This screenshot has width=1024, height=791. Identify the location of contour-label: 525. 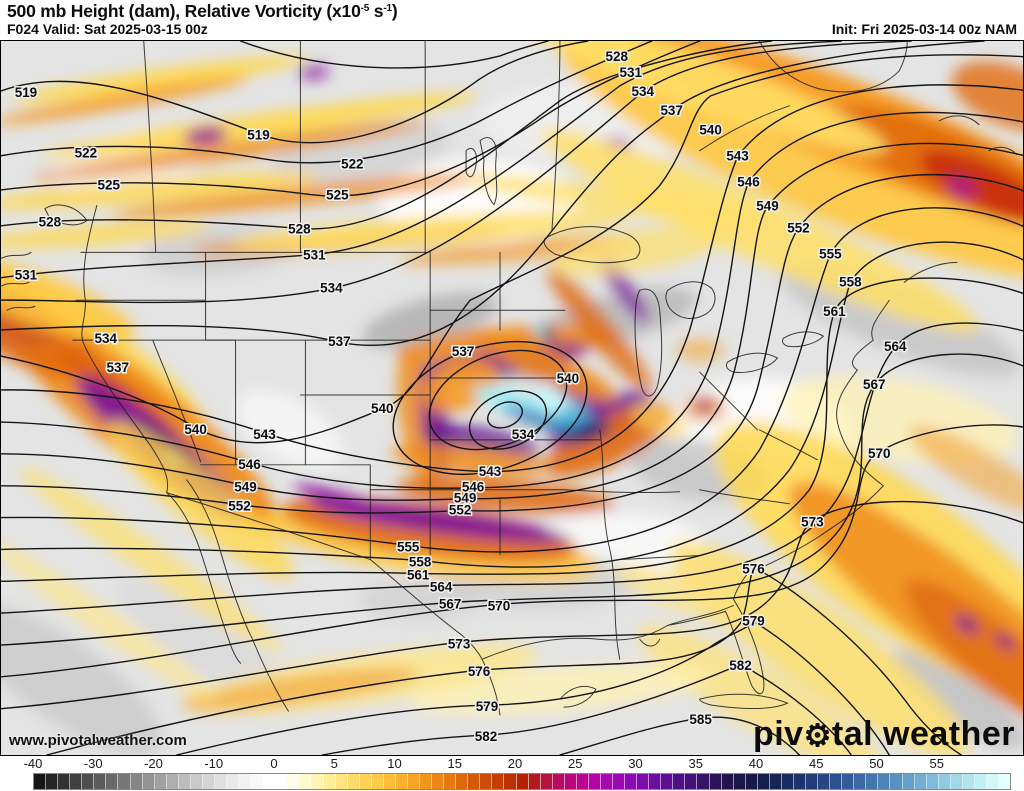
(337, 195).